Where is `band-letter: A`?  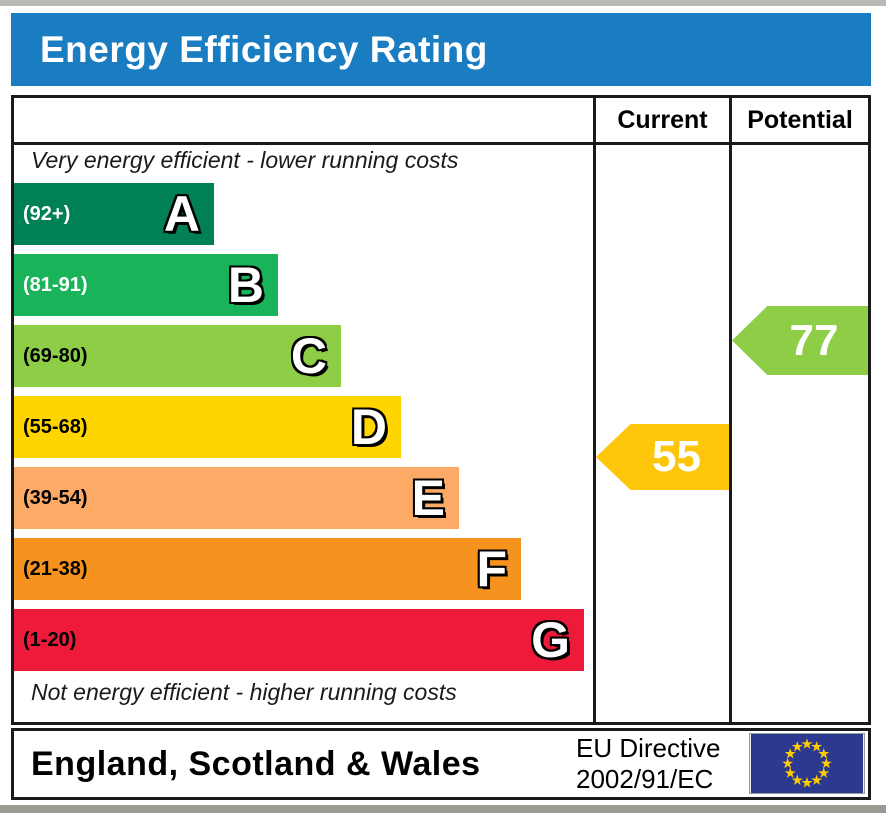
band-letter: A is located at coordinates (181, 214).